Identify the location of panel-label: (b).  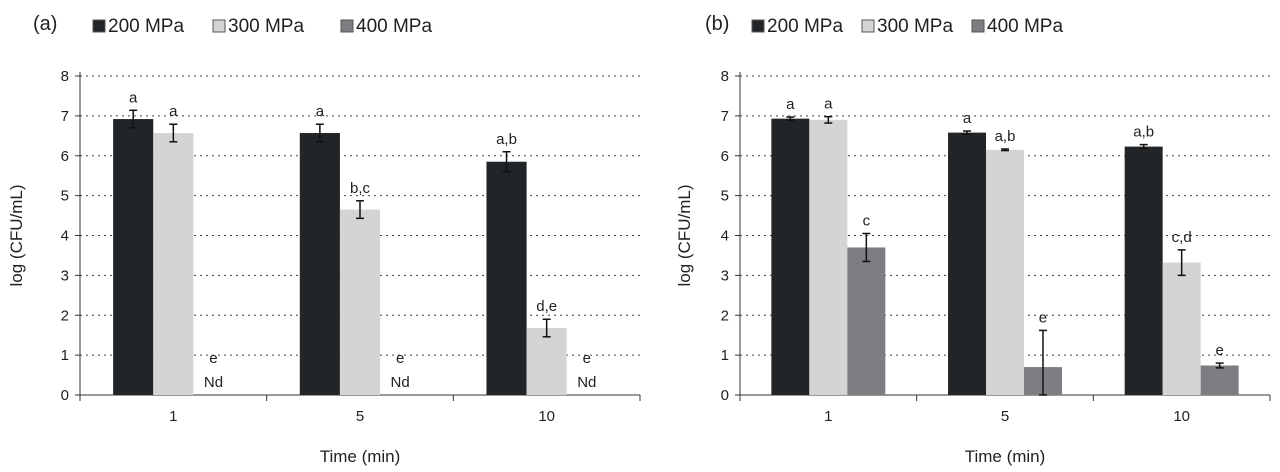
(717, 24).